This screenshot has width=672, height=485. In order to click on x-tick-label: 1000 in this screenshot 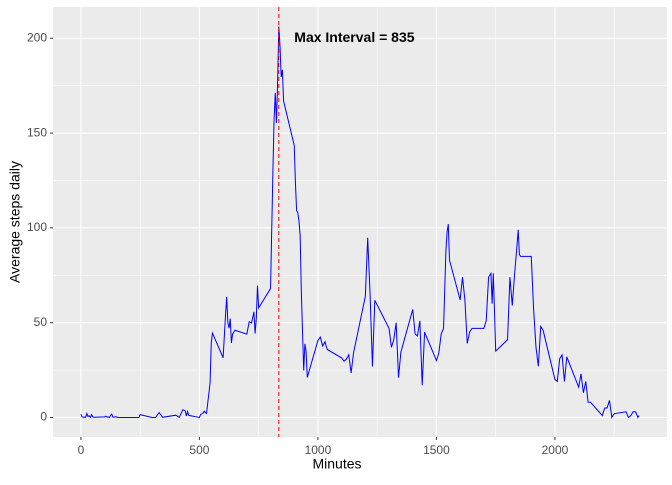, I will do `click(318, 450)`.